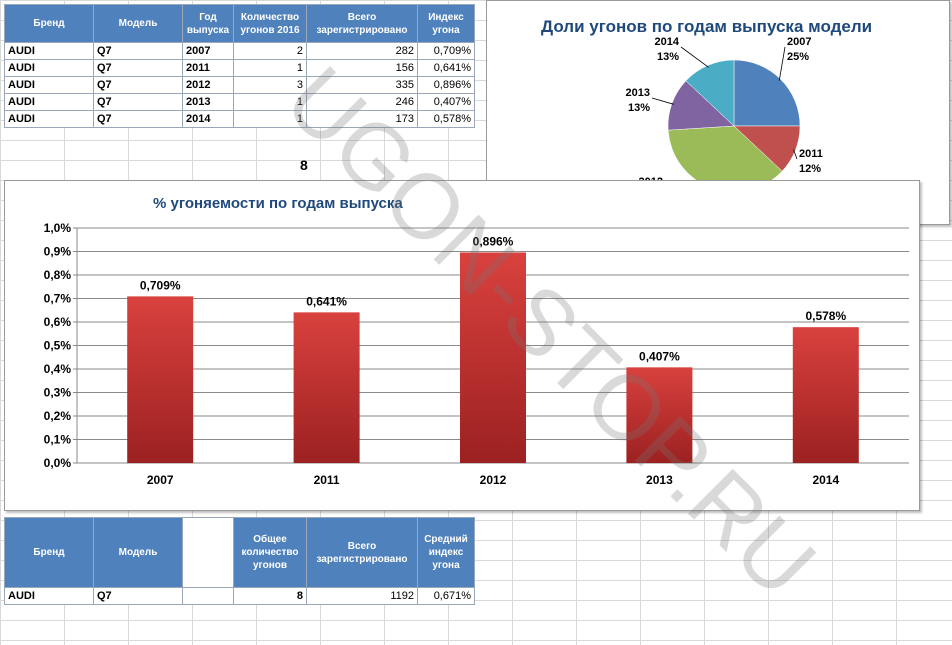 This screenshot has height=645, width=952. Describe the element at coordinates (362, 85) in the screenshot. I see `cell-registered: 335` at that location.